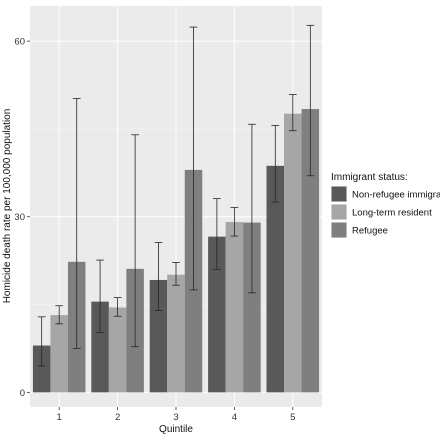 This screenshot has width=440, height=436. I want to click on y-tick-label: 30, so click(19, 217).